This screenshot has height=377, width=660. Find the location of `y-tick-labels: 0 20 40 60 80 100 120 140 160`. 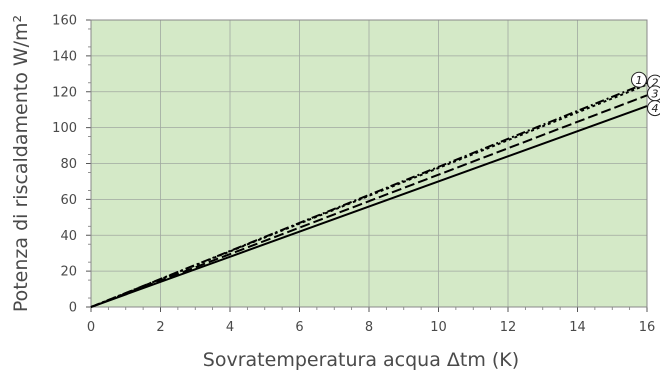

y-tick-labels: 0 20 40 60 80 100 120 140 160 is located at coordinates (64, 165).